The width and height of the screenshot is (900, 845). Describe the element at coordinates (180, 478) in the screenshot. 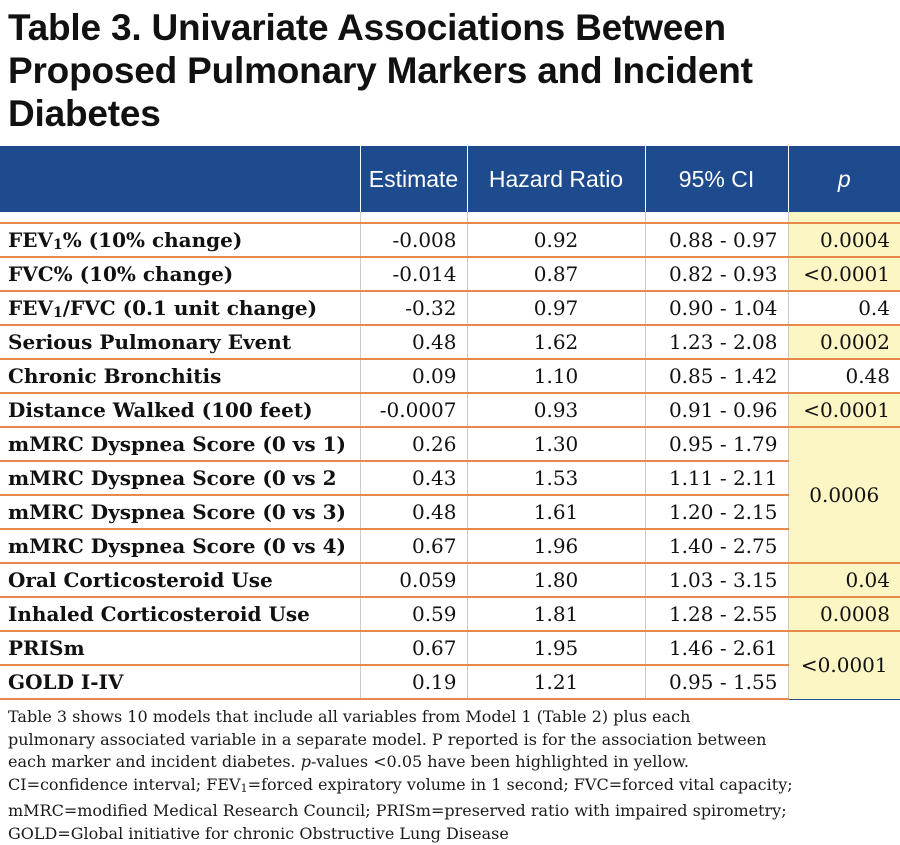

I see `row-label: mMRC Dyspnea Score (0 vs 2` at that location.